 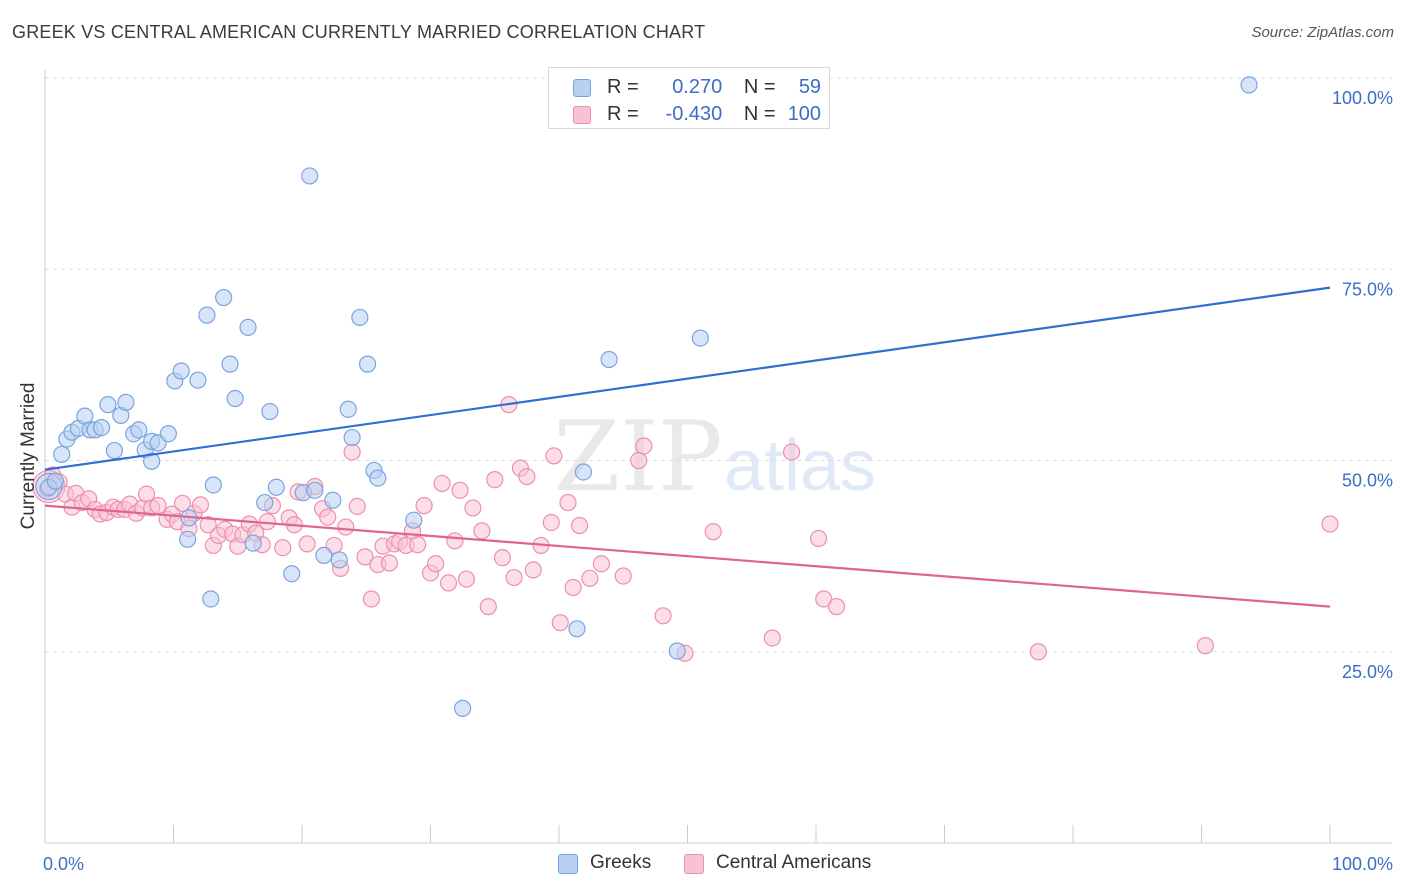 What do you see at coordinates (63, 864) in the screenshot?
I see `x-tick-label-0: 0.0%` at bounding box center [63, 864].